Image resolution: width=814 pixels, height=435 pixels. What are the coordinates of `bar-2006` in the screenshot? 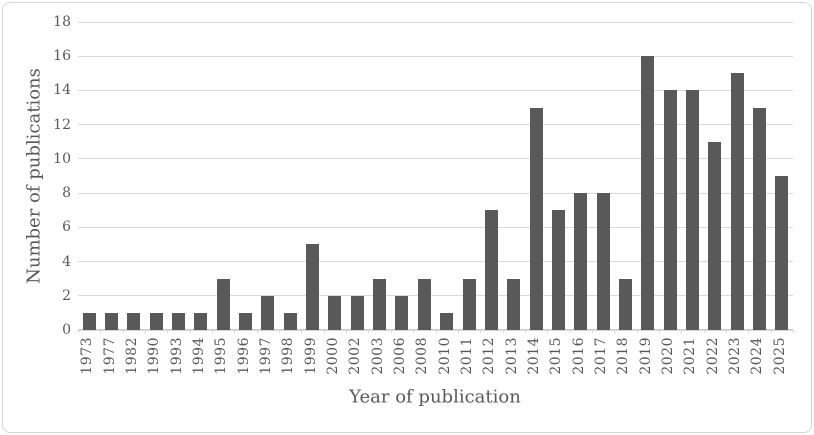 It's located at (402, 312).